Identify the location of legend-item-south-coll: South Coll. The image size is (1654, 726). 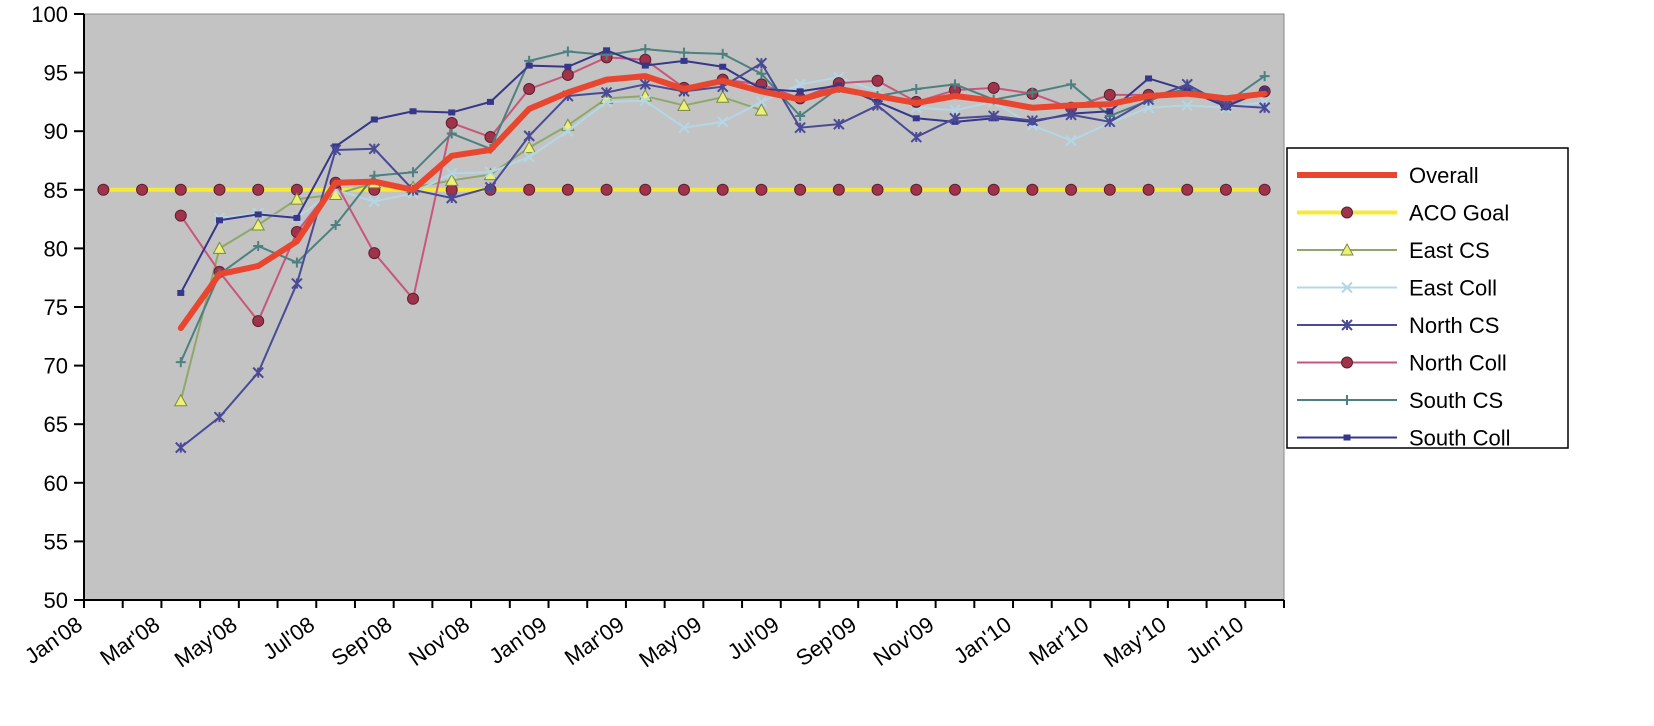
(1404, 438).